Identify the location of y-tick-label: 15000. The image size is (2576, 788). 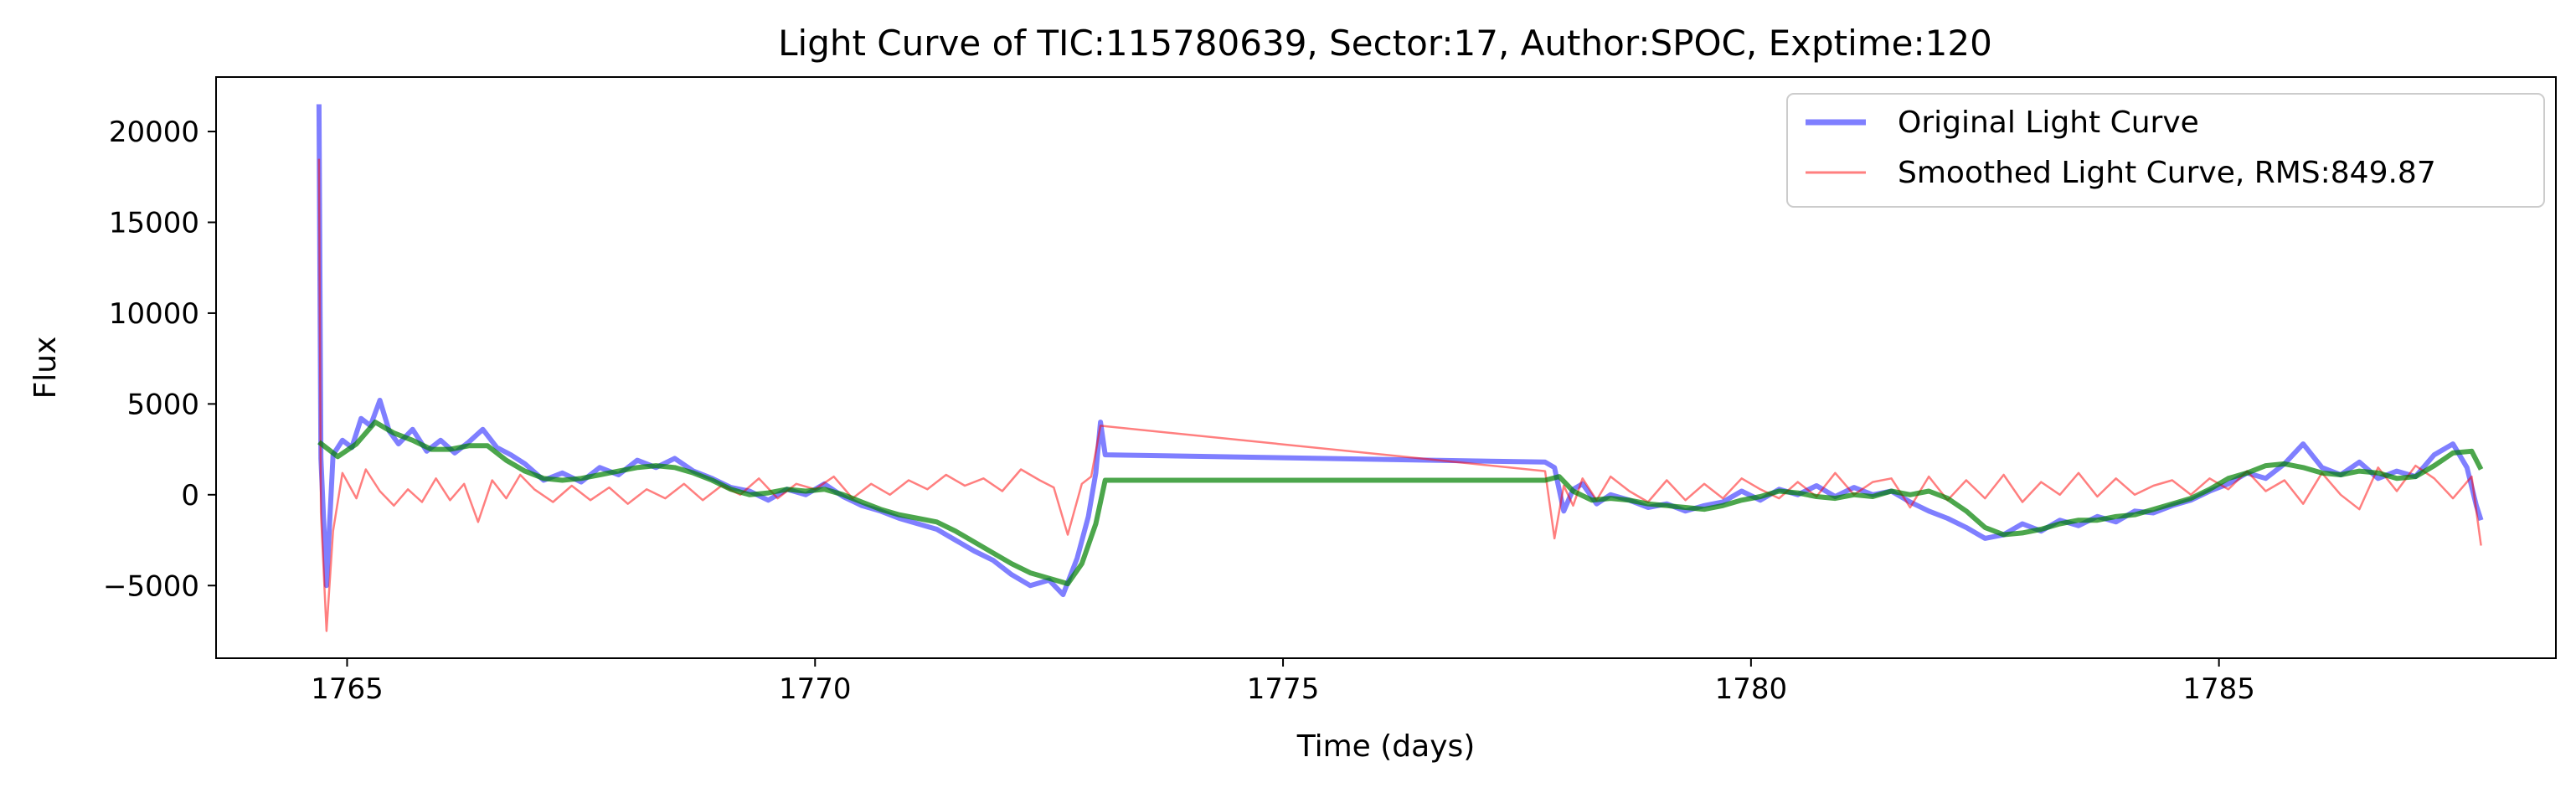
(154, 223).